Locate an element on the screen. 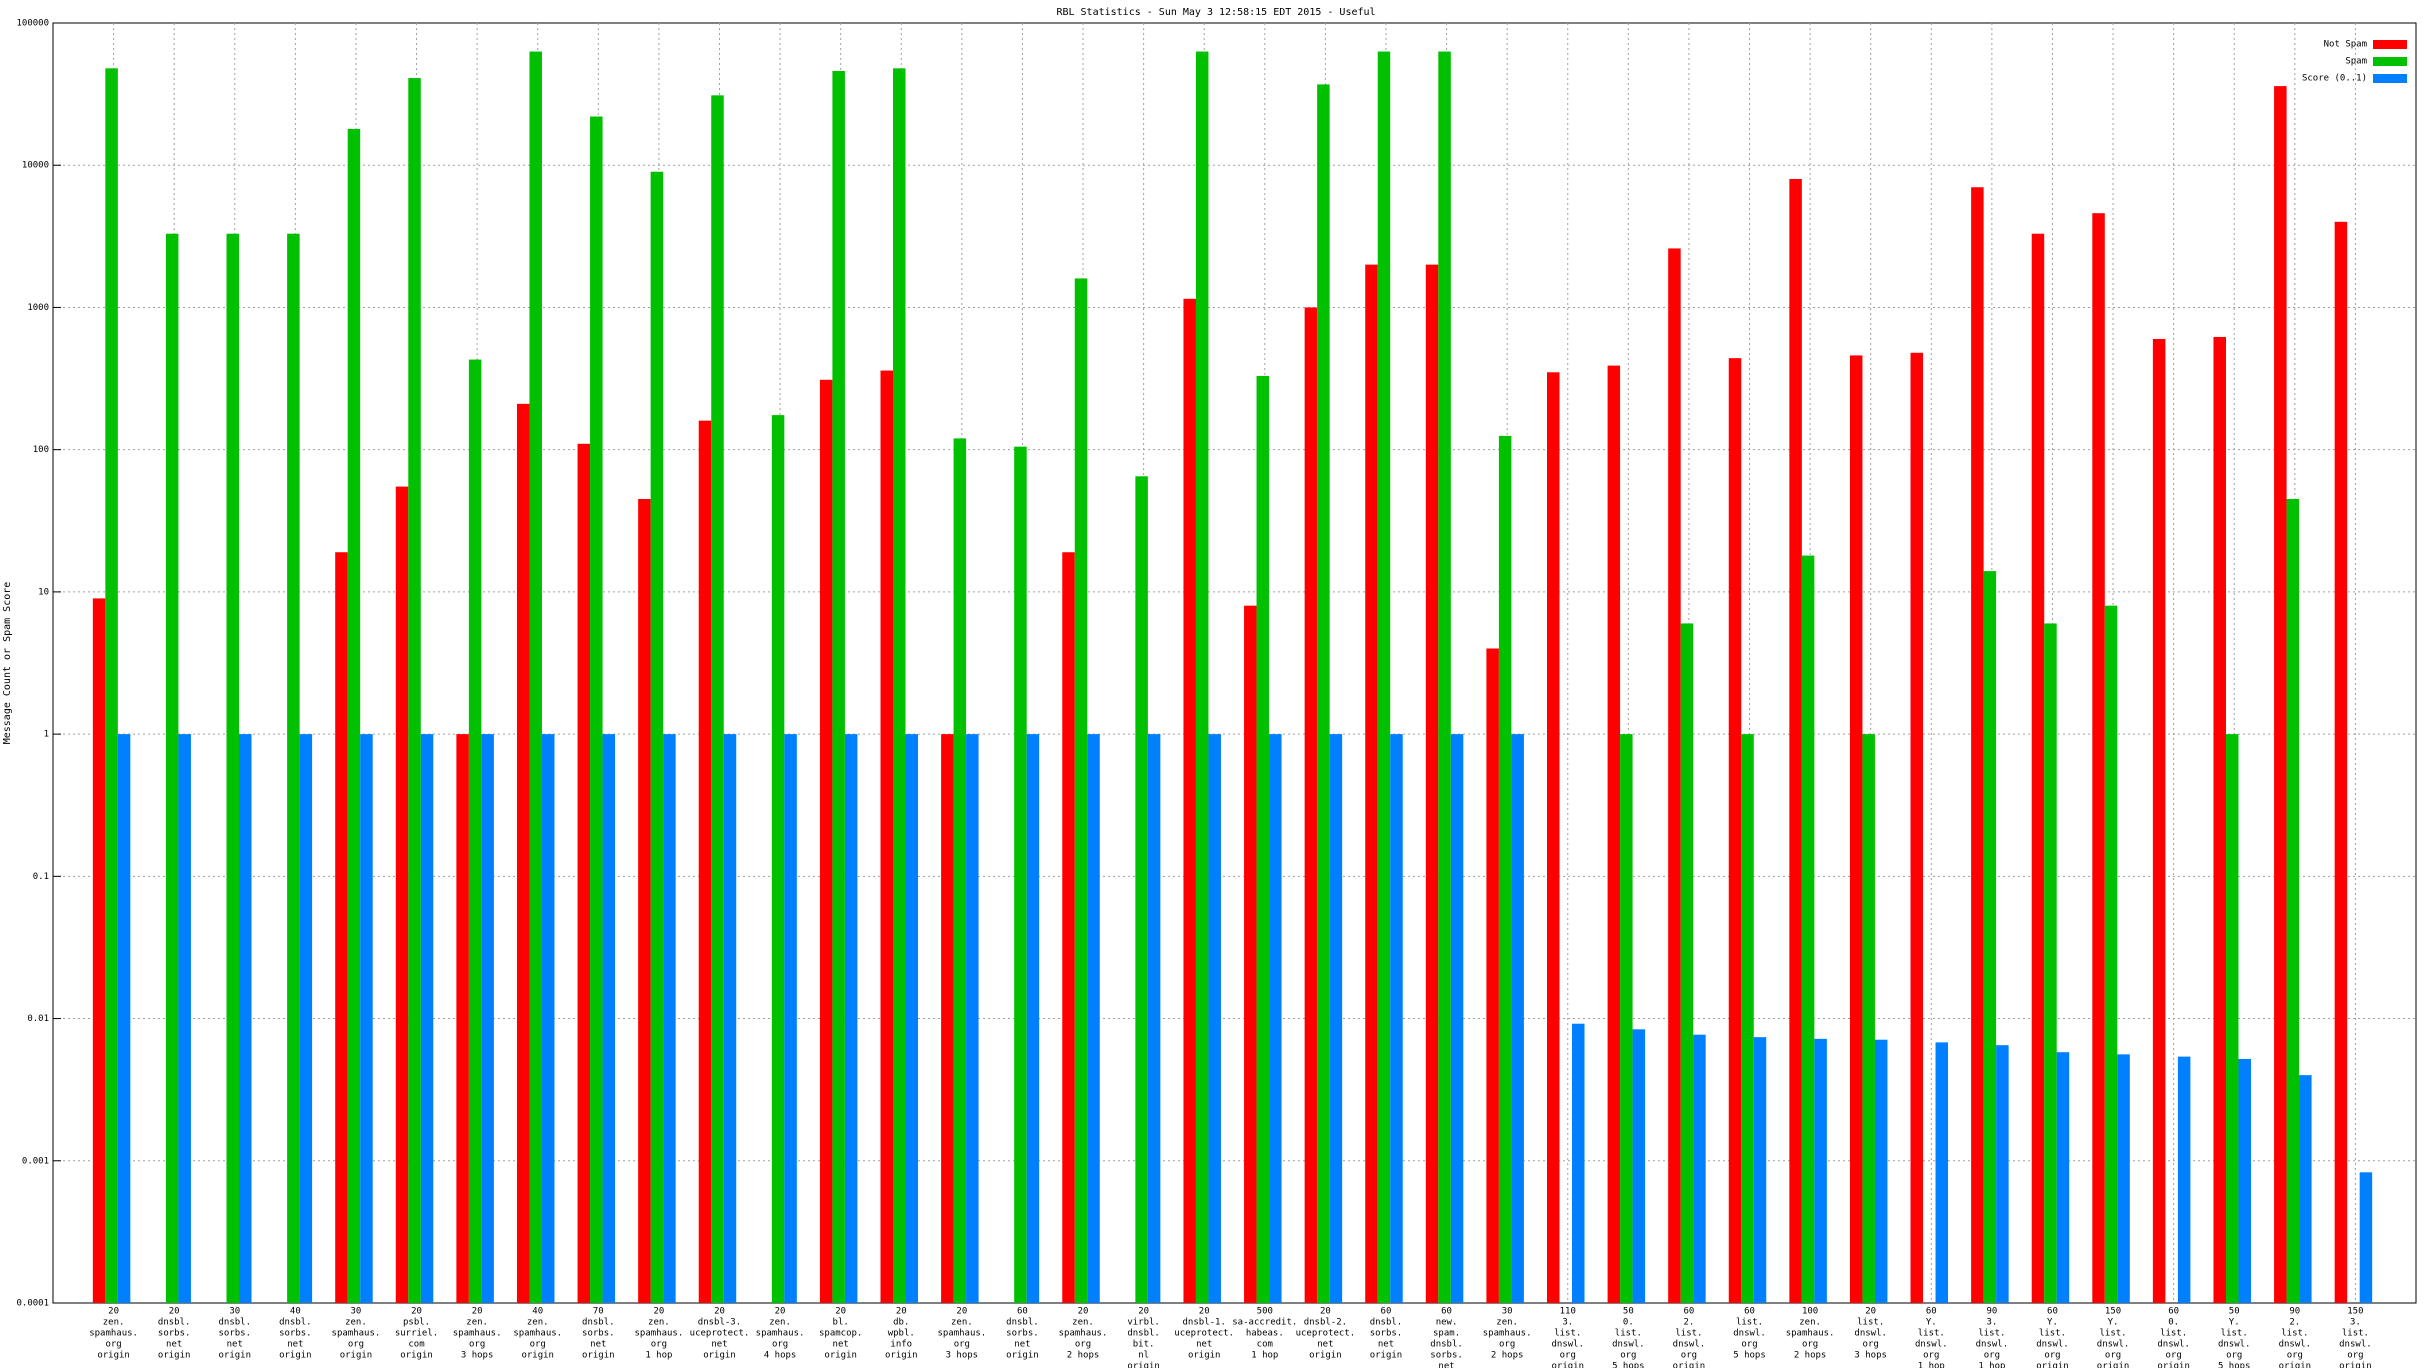 This screenshot has width=2432, height=1368. x-tick-label: 3. is located at coordinates (2355, 1323).